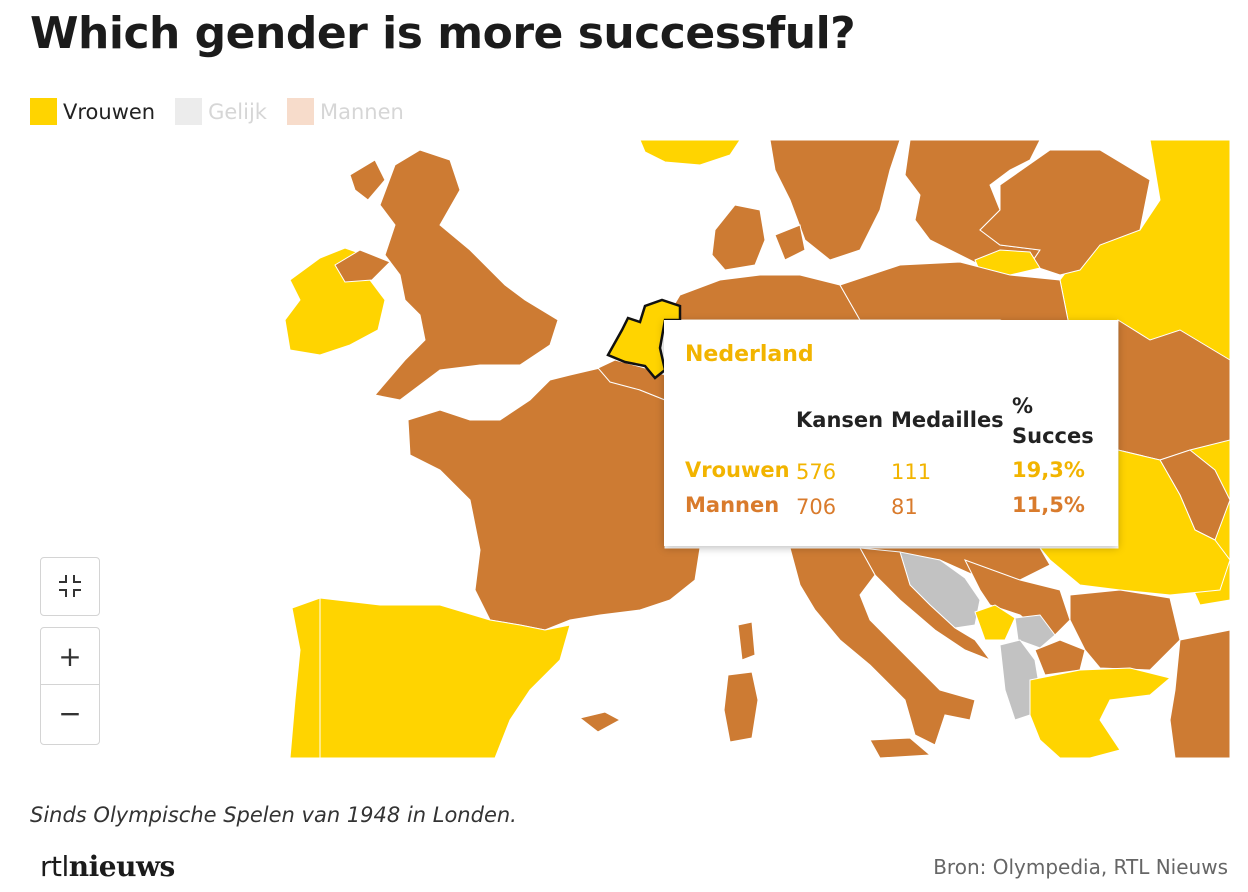  What do you see at coordinates (762, 297) in the screenshot?
I see `region-germany` at bounding box center [762, 297].